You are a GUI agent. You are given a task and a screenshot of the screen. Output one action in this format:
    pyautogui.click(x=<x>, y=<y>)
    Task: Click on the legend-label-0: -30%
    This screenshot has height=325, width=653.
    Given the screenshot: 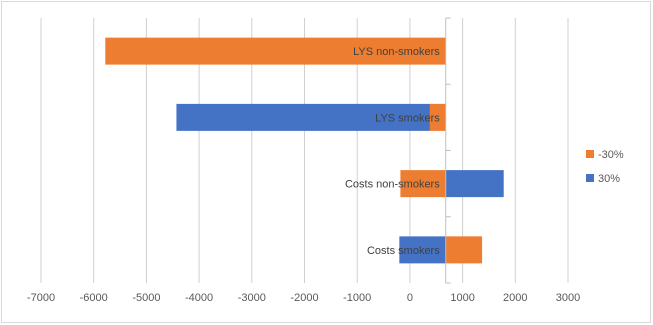 What is the action you would take?
    pyautogui.click(x=611, y=155)
    